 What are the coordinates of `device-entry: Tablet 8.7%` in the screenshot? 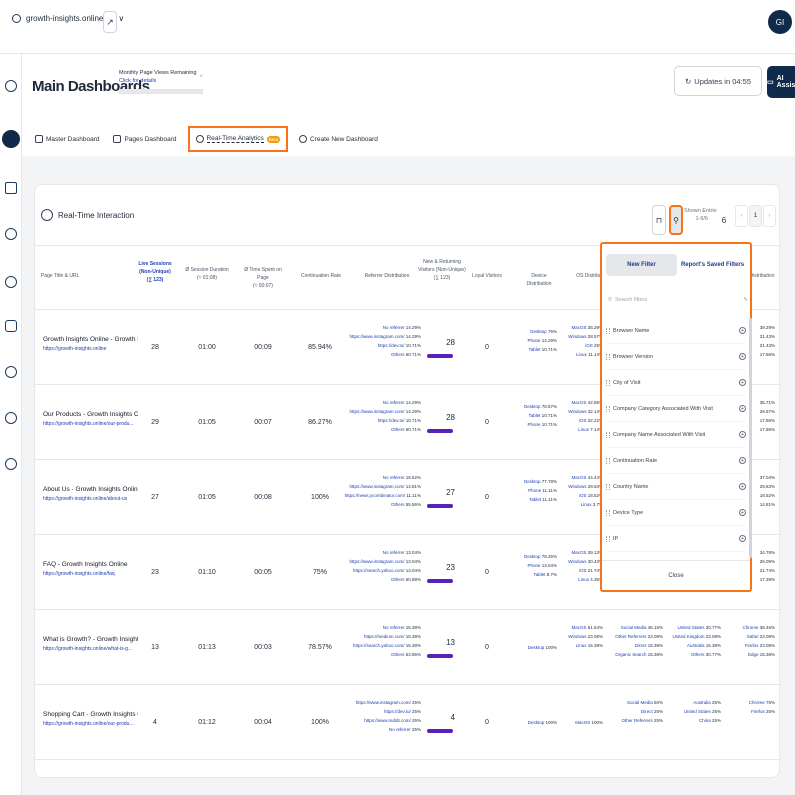 It's located at (535, 574).